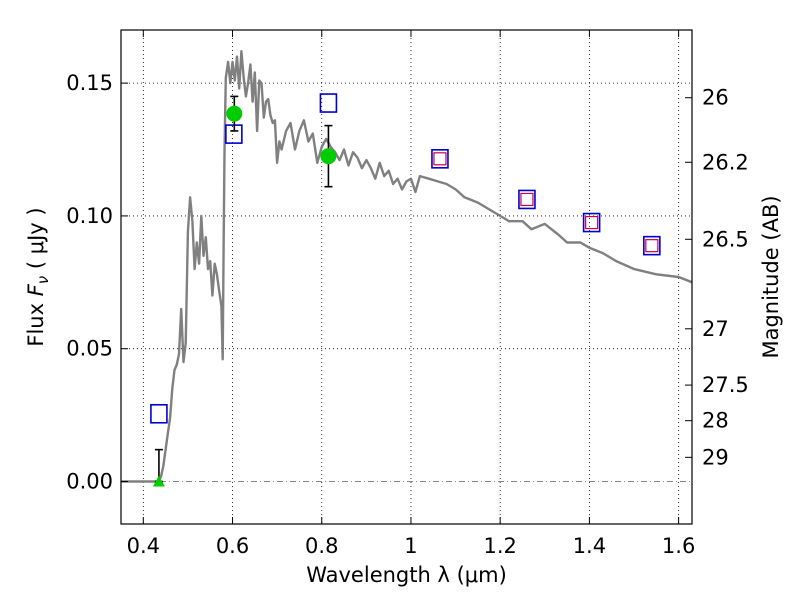 This screenshot has width=800, height=600. What do you see at coordinates (499, 546) in the screenshot?
I see `x-tick-label: 1.2` at bounding box center [499, 546].